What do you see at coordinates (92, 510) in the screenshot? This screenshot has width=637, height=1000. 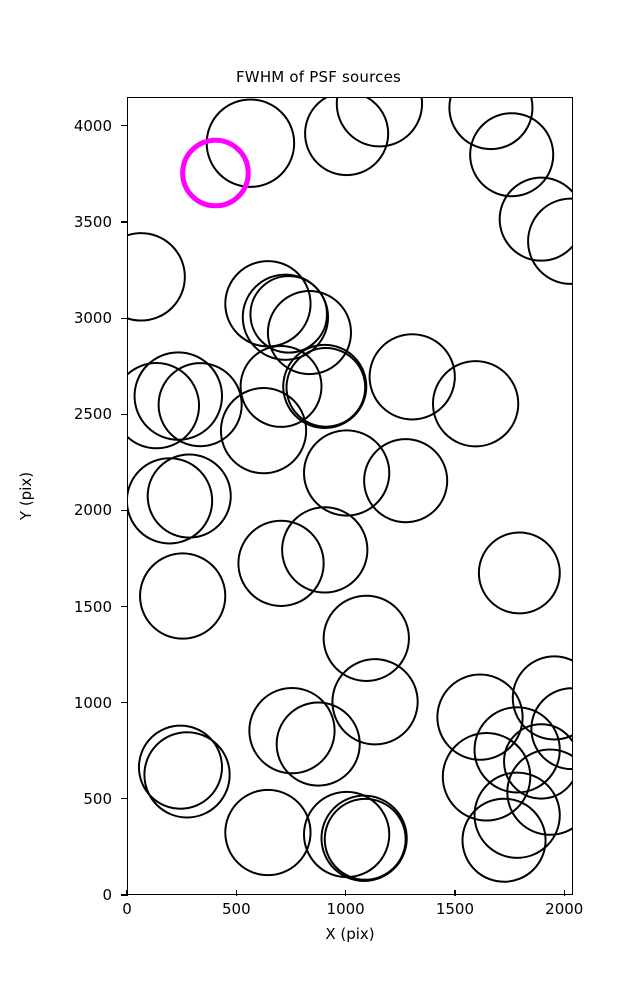 I see `y-tick-label: 2000` at bounding box center [92, 510].